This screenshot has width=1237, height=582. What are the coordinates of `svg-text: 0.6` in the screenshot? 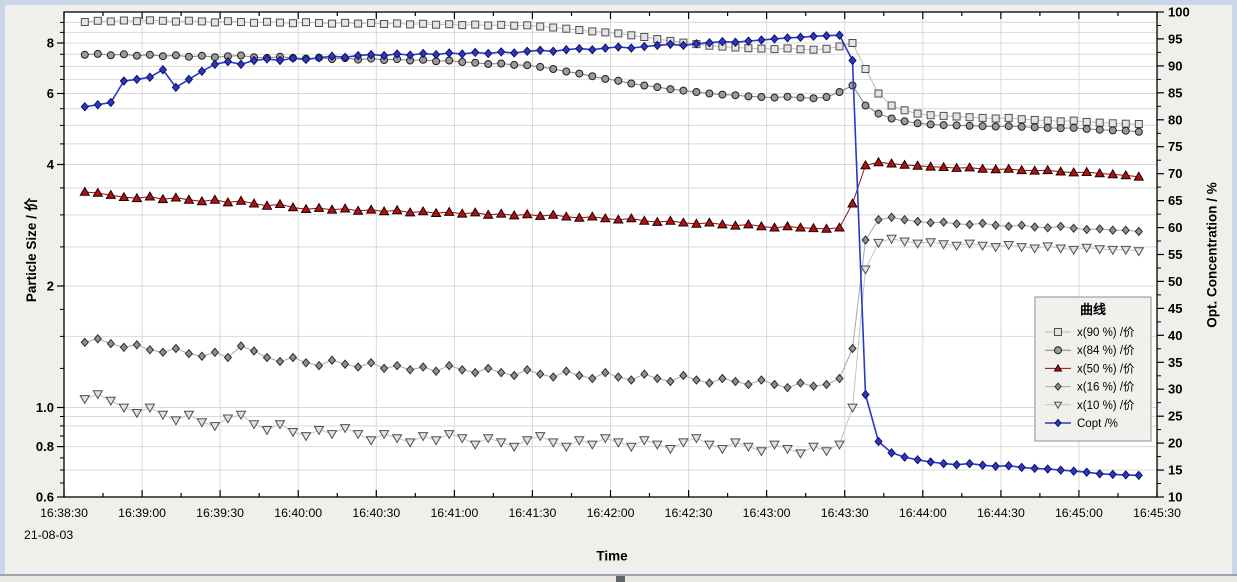 It's located at (45, 497).